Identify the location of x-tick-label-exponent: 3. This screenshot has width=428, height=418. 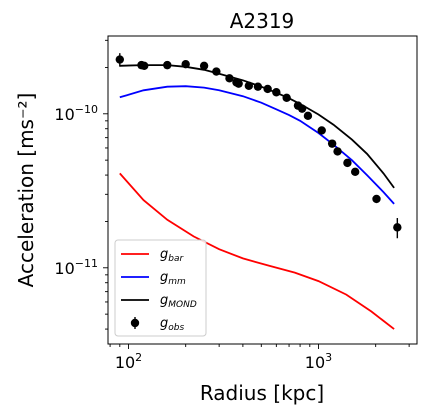
(328, 357).